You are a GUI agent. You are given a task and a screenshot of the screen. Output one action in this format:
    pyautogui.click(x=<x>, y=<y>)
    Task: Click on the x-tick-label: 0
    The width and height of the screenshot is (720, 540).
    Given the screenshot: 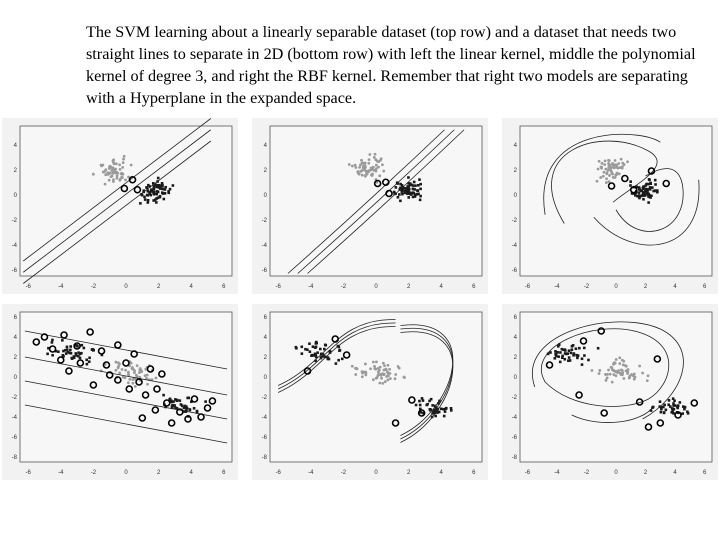 What is the action you would take?
    pyautogui.click(x=376, y=287)
    